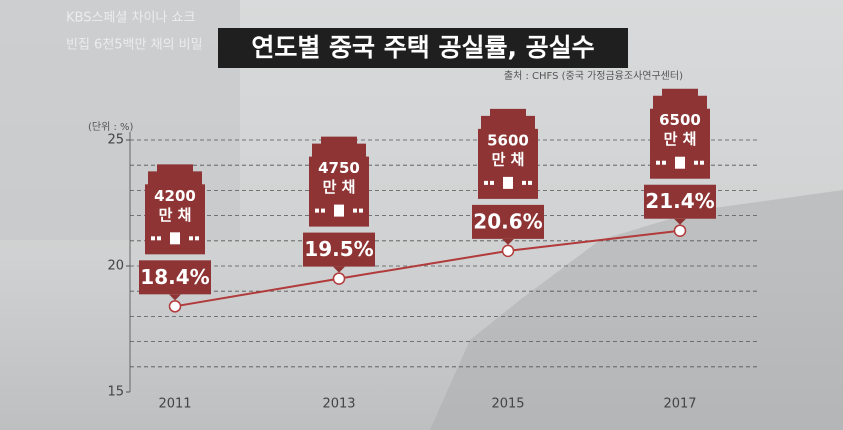 The image size is (843, 430). Describe the element at coordinates (174, 404) in the screenshot. I see `x-tick-label: 2011` at that location.